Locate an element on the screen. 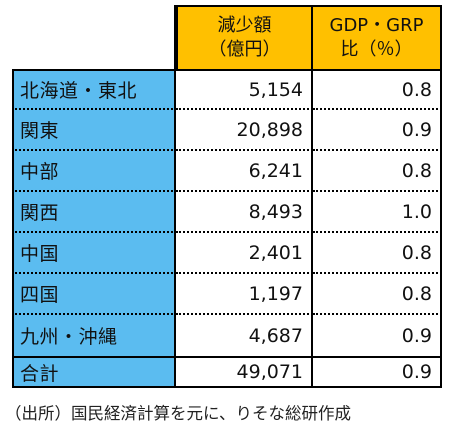  header-ratio-line1: GDP・GRP is located at coordinates (376, 25).